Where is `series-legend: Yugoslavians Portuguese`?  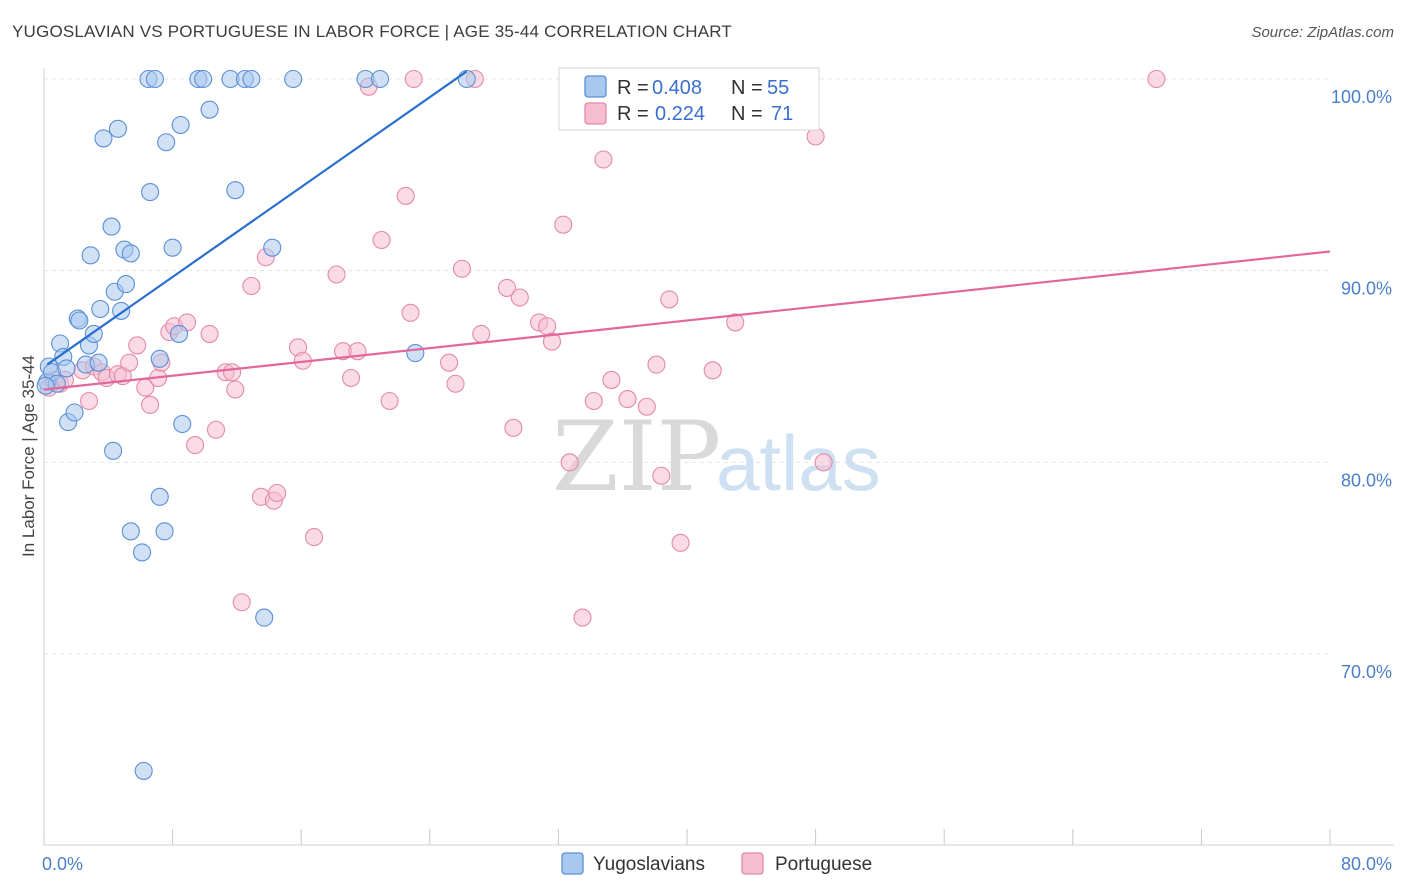 series-legend: Yugoslavians Portuguese is located at coordinates (716, 863).